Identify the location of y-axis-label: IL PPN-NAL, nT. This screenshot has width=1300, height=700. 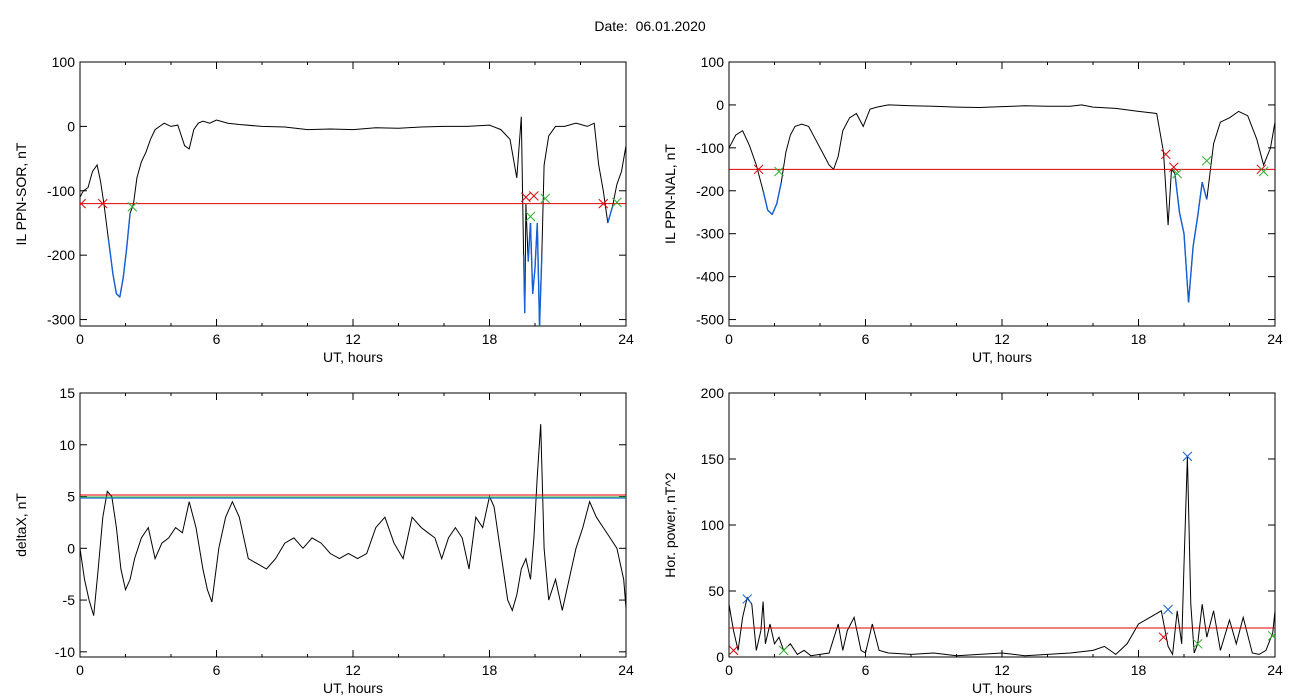
(670, 194).